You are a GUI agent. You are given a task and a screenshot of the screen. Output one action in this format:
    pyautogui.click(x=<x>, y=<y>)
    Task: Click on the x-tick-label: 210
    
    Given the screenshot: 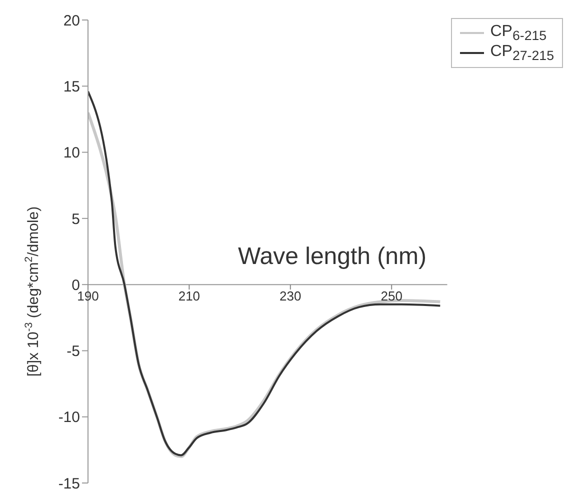 What is the action you would take?
    pyautogui.click(x=189, y=296)
    